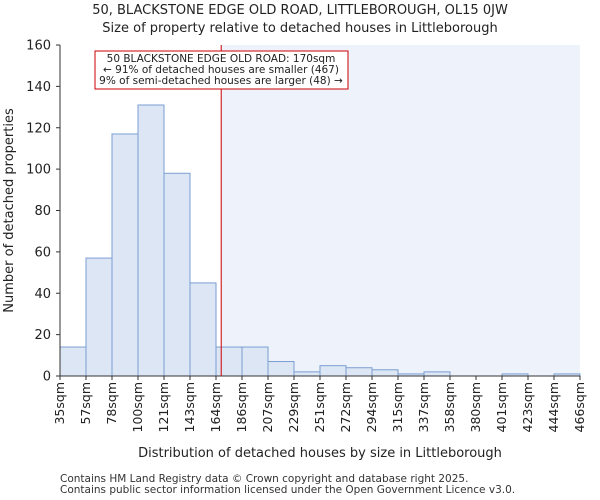 The width and height of the screenshot is (600, 500). What do you see at coordinates (527, 407) in the screenshot?
I see `x-tick-label: 423sqm` at bounding box center [527, 407].